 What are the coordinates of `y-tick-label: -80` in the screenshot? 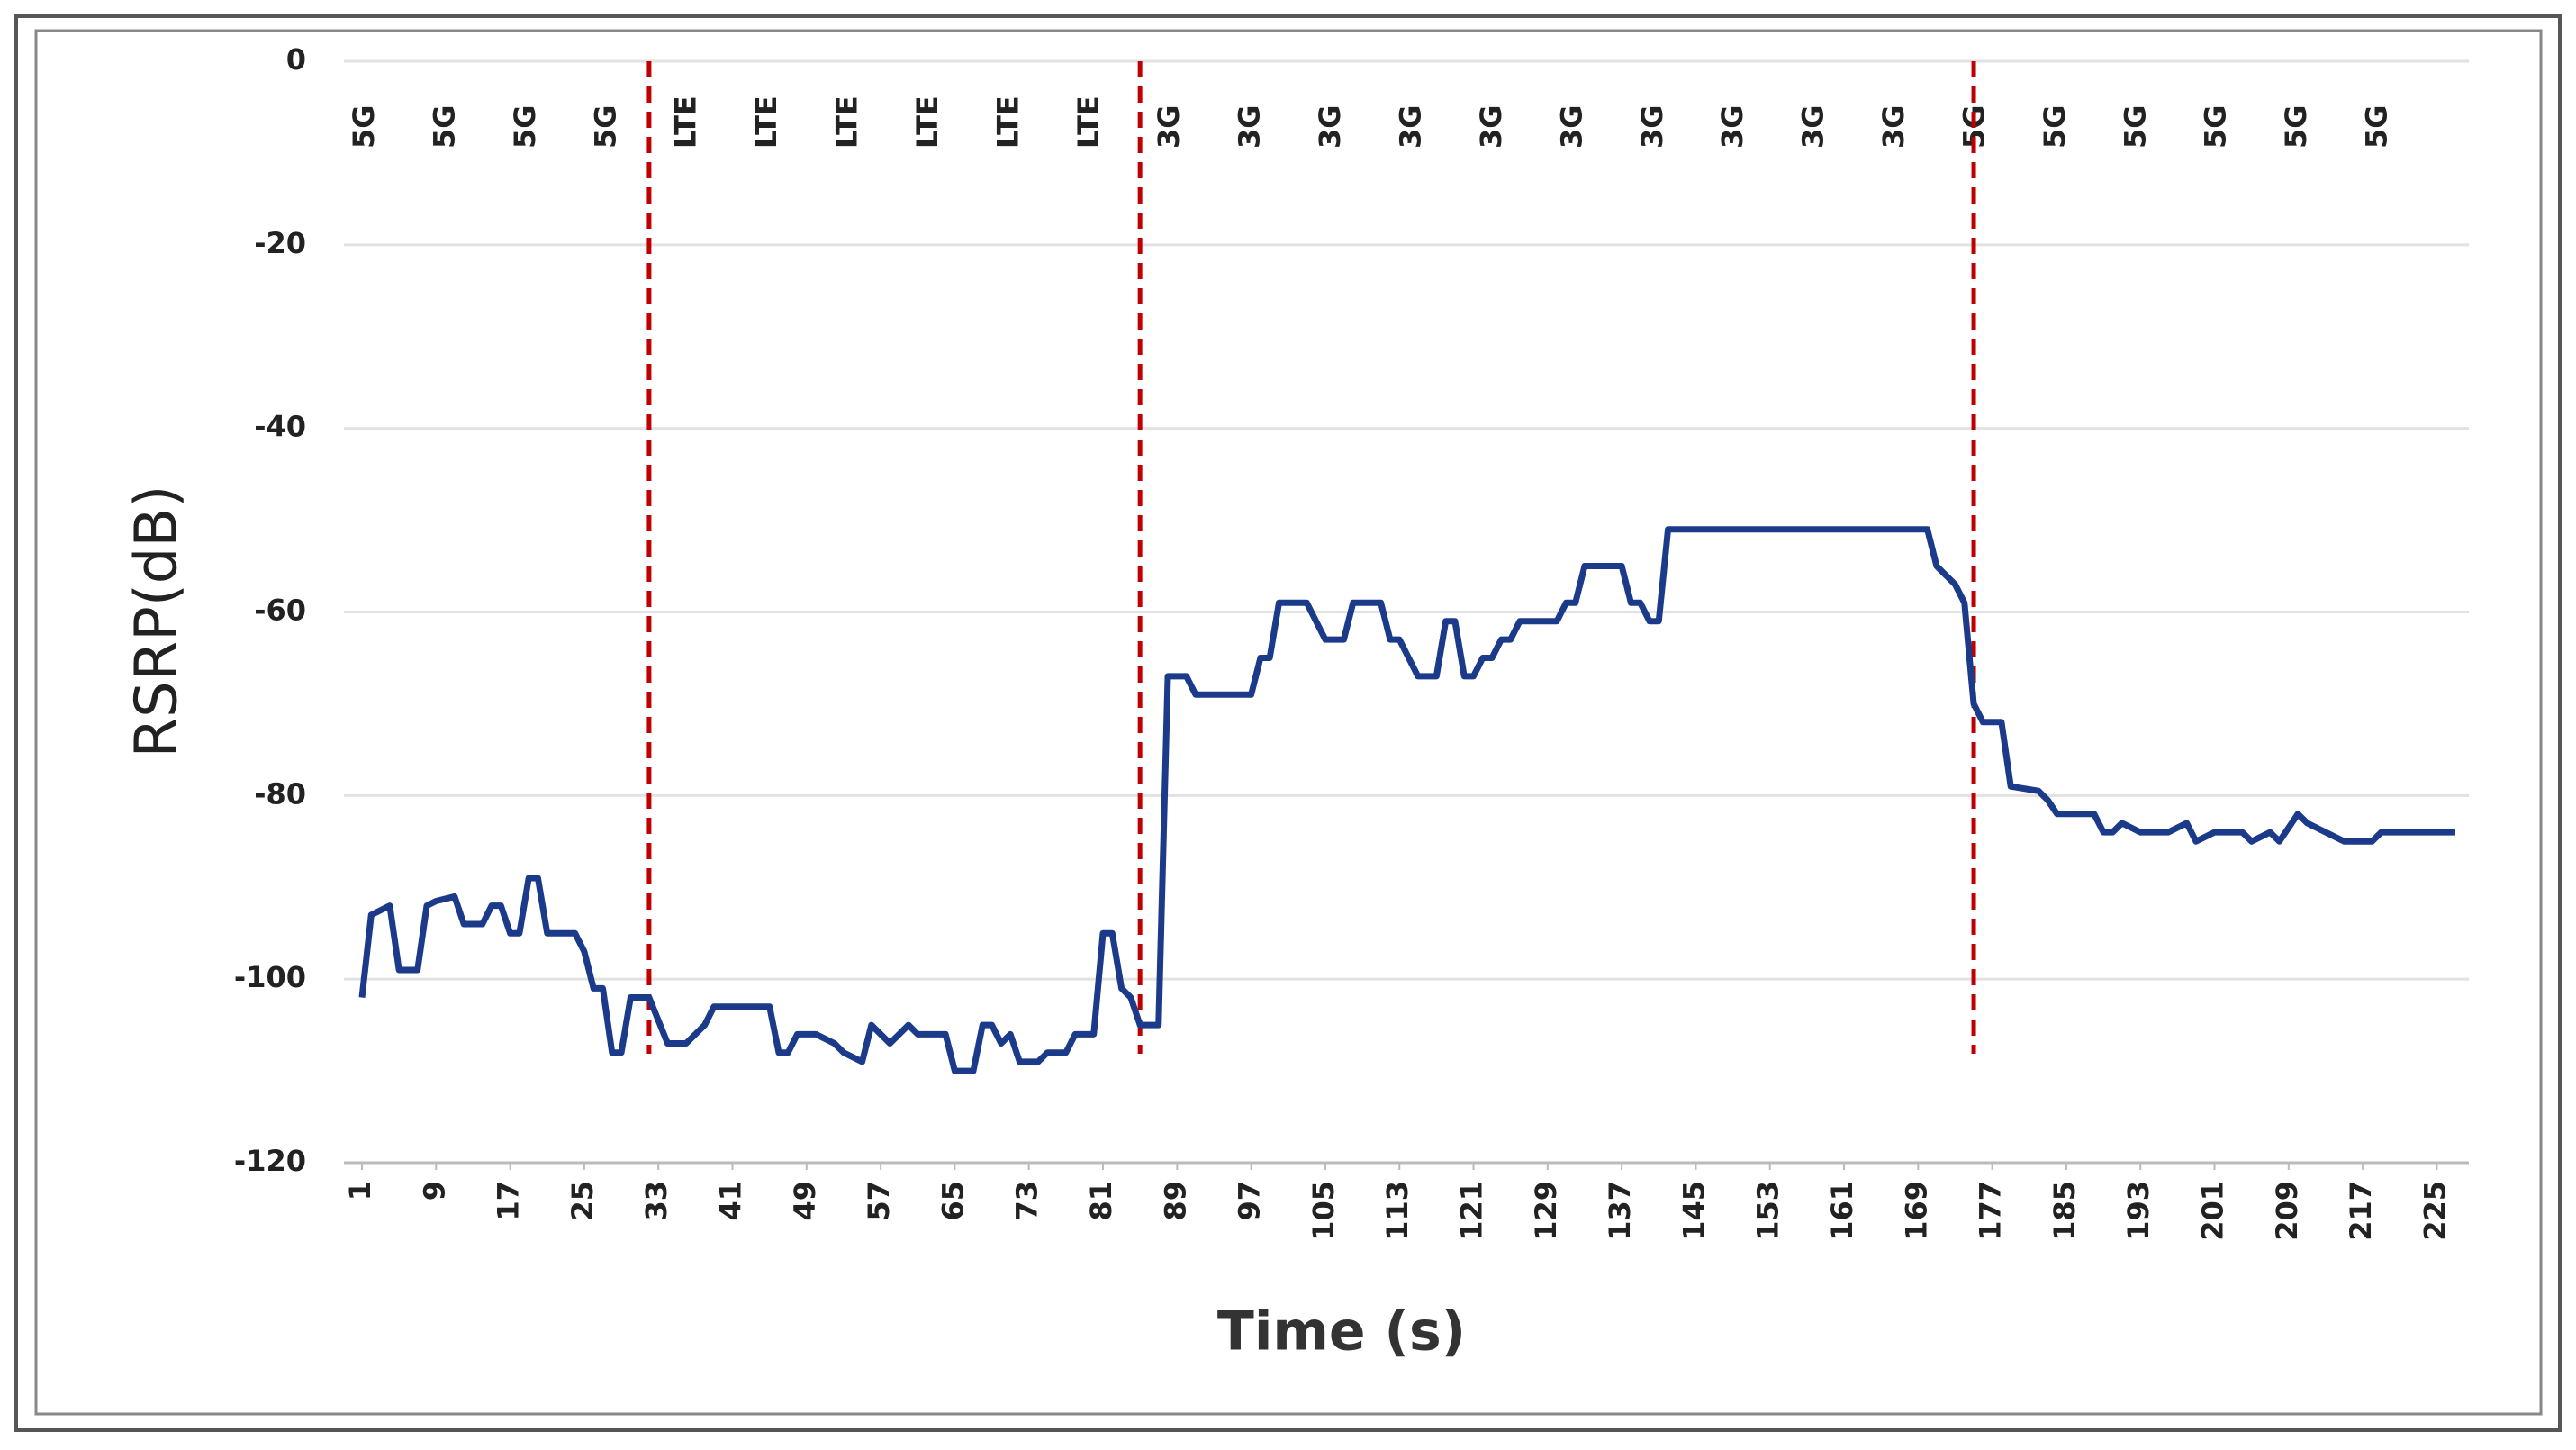 It's located at (280, 793).